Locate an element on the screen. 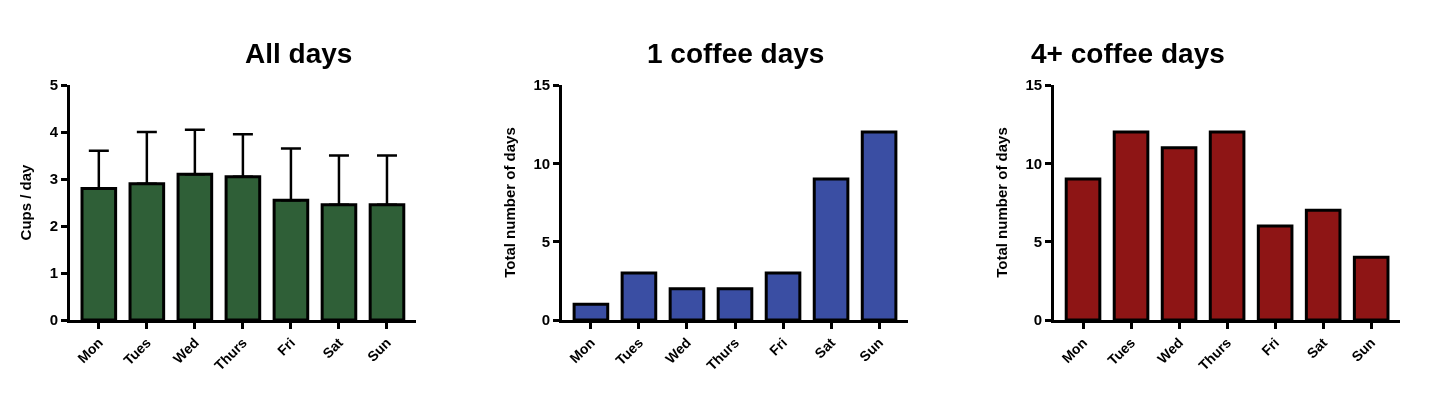 The width and height of the screenshot is (1440, 395). y-tick-label: 4 is located at coordinates (54, 132).